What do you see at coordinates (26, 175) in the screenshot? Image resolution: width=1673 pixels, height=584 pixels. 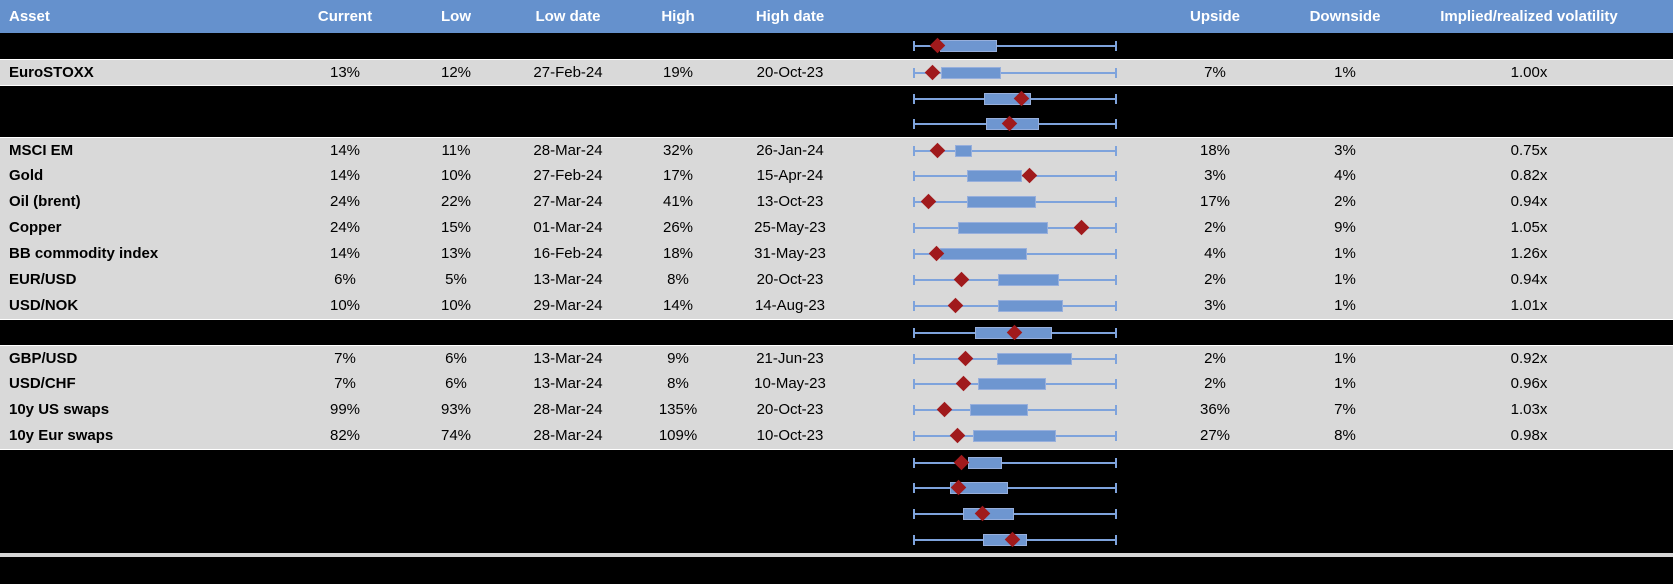 I see `asset-name-cell: Gold` at bounding box center [26, 175].